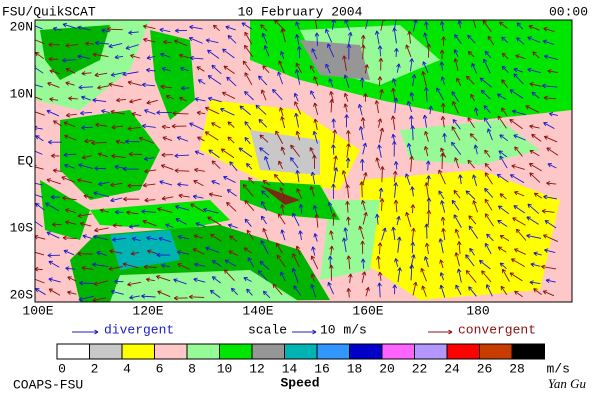 This screenshot has width=600, height=400. What do you see at coordinates (110, 155) in the screenshot?
I see `land` at bounding box center [110, 155].